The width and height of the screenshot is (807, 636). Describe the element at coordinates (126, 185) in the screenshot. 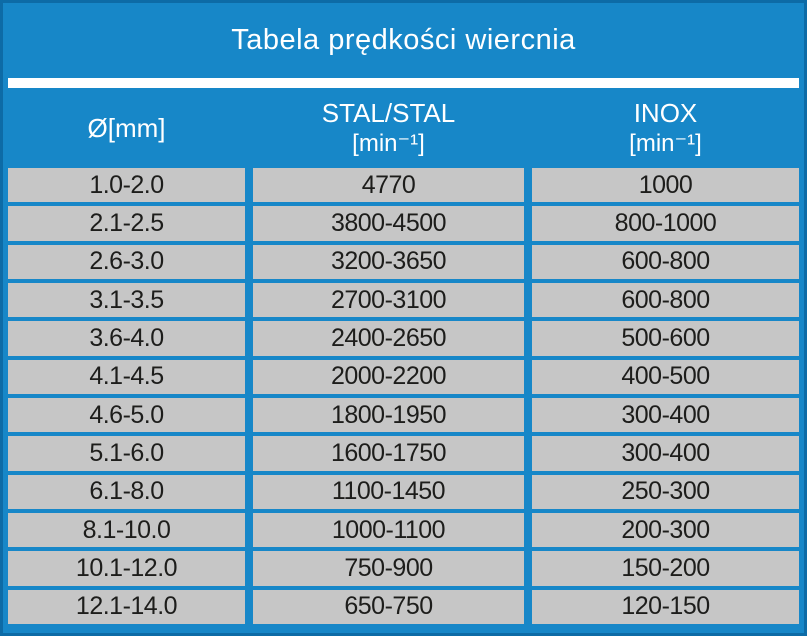

I see `table-cell: 1.0-2.0` at that location.